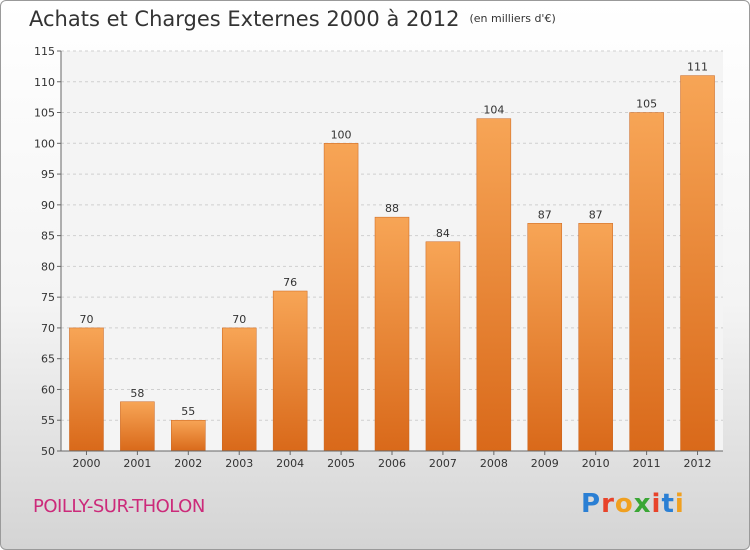  I want to click on y-tick-label: 75, so click(48, 297).